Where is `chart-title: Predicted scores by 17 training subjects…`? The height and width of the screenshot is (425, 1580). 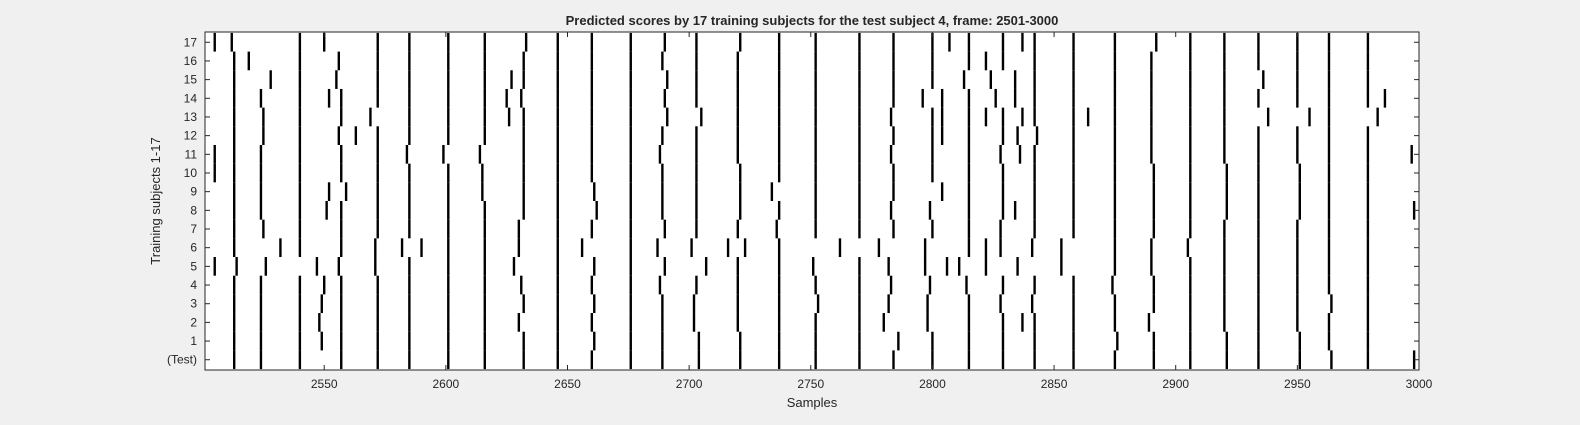
chart-title: Predicted scores by 17 training subjects… is located at coordinates (812, 20).